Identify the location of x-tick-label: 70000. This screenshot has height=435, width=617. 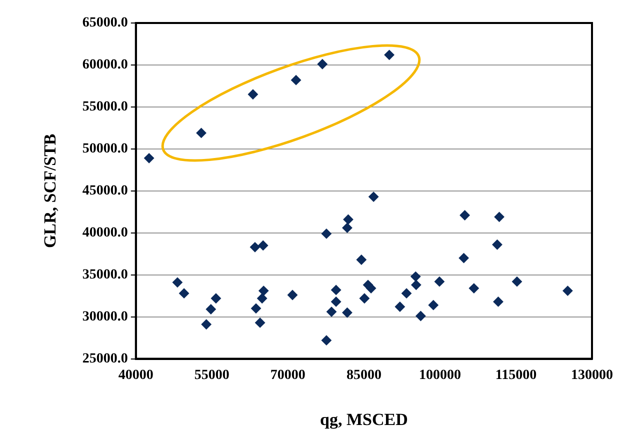
(288, 375).